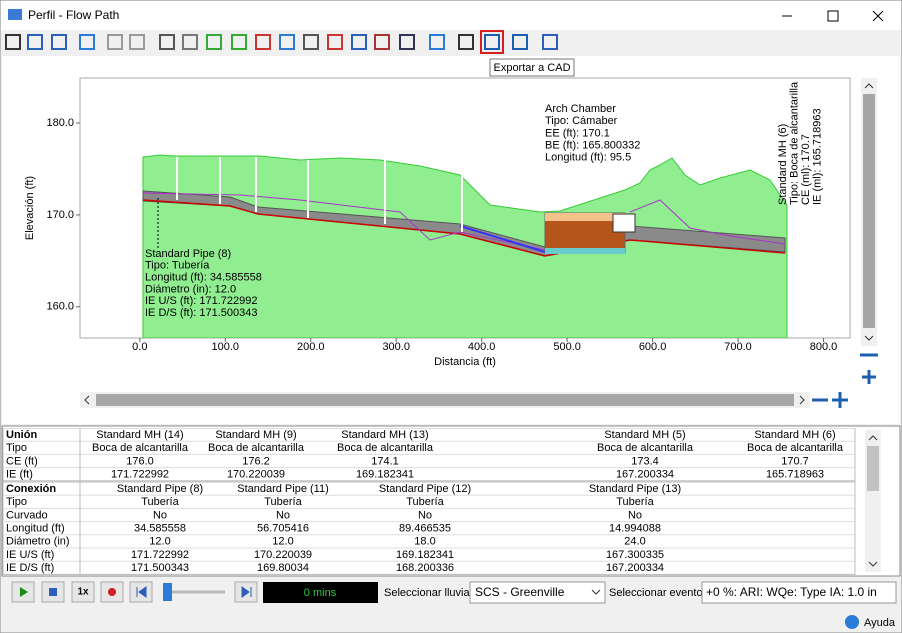 Image resolution: width=902 pixels, height=633 pixels. Describe the element at coordinates (226, 347) in the screenshot. I see `x-tick-label: 100.0` at that location.